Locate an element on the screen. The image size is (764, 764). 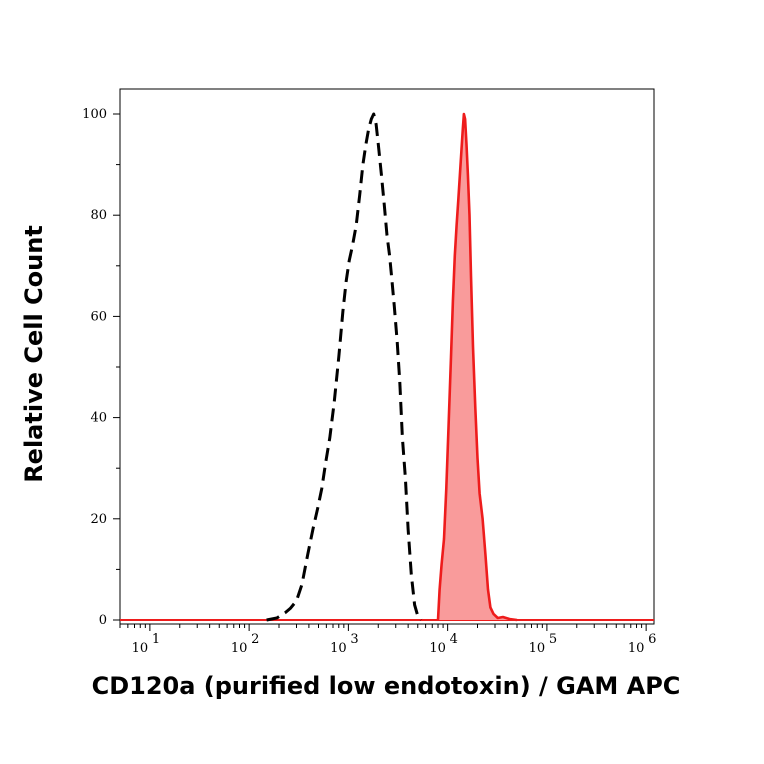
x-tick-label-exponent: 3 is located at coordinates (354, 639).